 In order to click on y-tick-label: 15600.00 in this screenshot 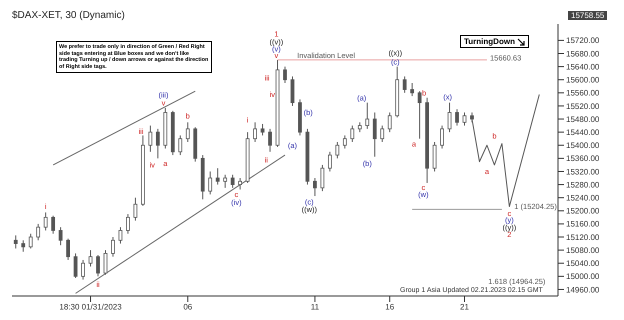, I will do `click(583, 80)`.